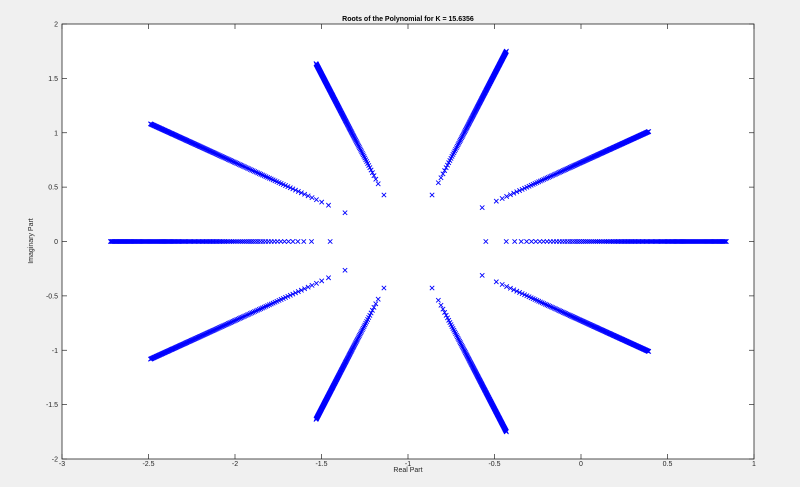  What do you see at coordinates (408, 19) in the screenshot?
I see `chart-title: Roots of the Polynomial for K = 15.6356` at bounding box center [408, 19].